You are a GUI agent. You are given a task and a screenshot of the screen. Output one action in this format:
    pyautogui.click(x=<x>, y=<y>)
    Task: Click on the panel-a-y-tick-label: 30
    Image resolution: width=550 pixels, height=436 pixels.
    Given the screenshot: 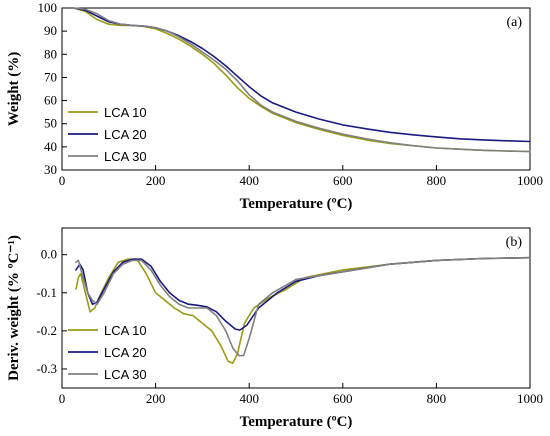 What is the action you would take?
    pyautogui.click(x=50, y=169)
    